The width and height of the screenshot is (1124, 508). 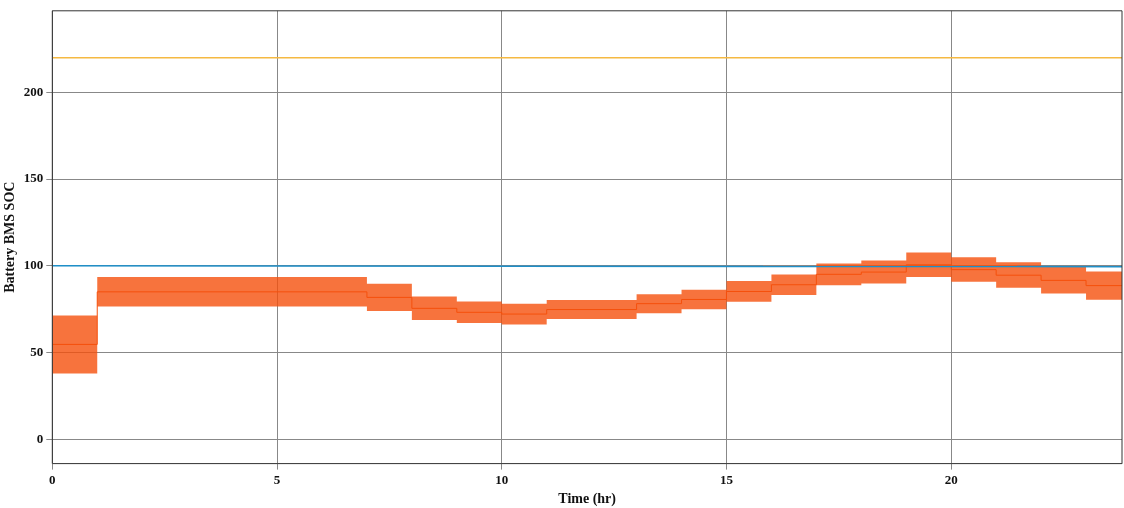 What do you see at coordinates (33, 91) in the screenshot?
I see `y-tick-label: 200` at bounding box center [33, 91].